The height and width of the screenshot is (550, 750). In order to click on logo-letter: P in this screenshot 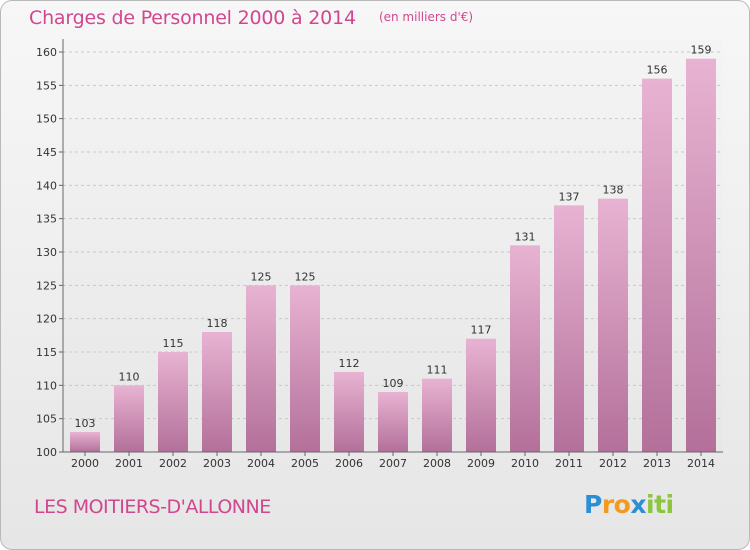, I will do `click(593, 504)`.